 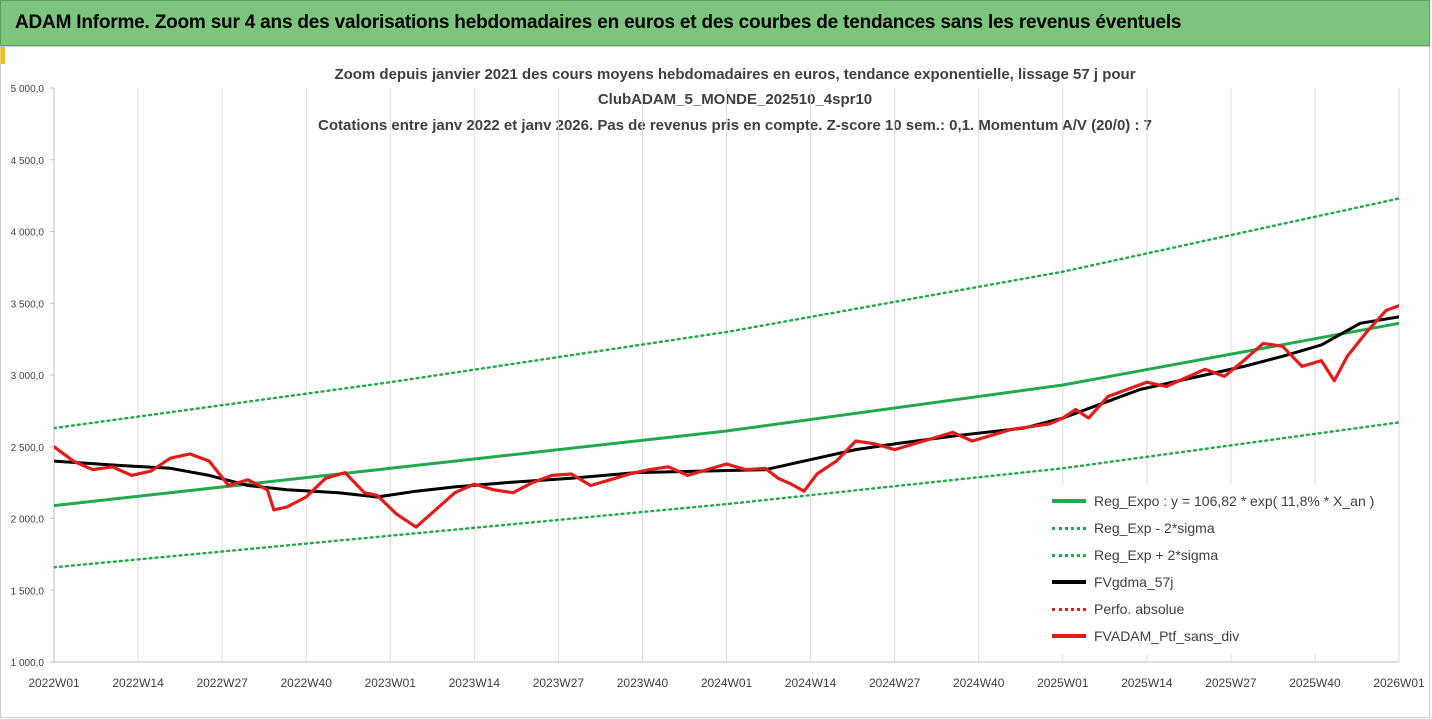 I want to click on x-tick-label: 2023W40, so click(x=643, y=683).